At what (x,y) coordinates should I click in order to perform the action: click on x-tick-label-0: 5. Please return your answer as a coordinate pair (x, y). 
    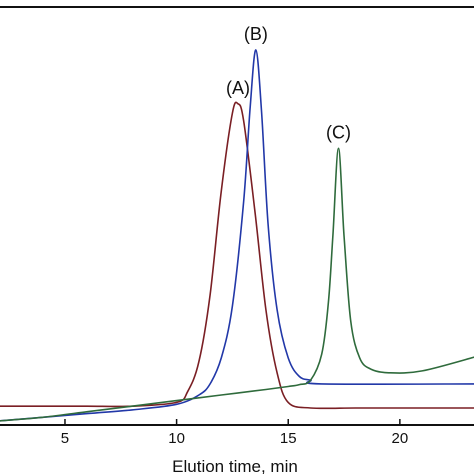
    Looking at the image, I should click on (65, 438).